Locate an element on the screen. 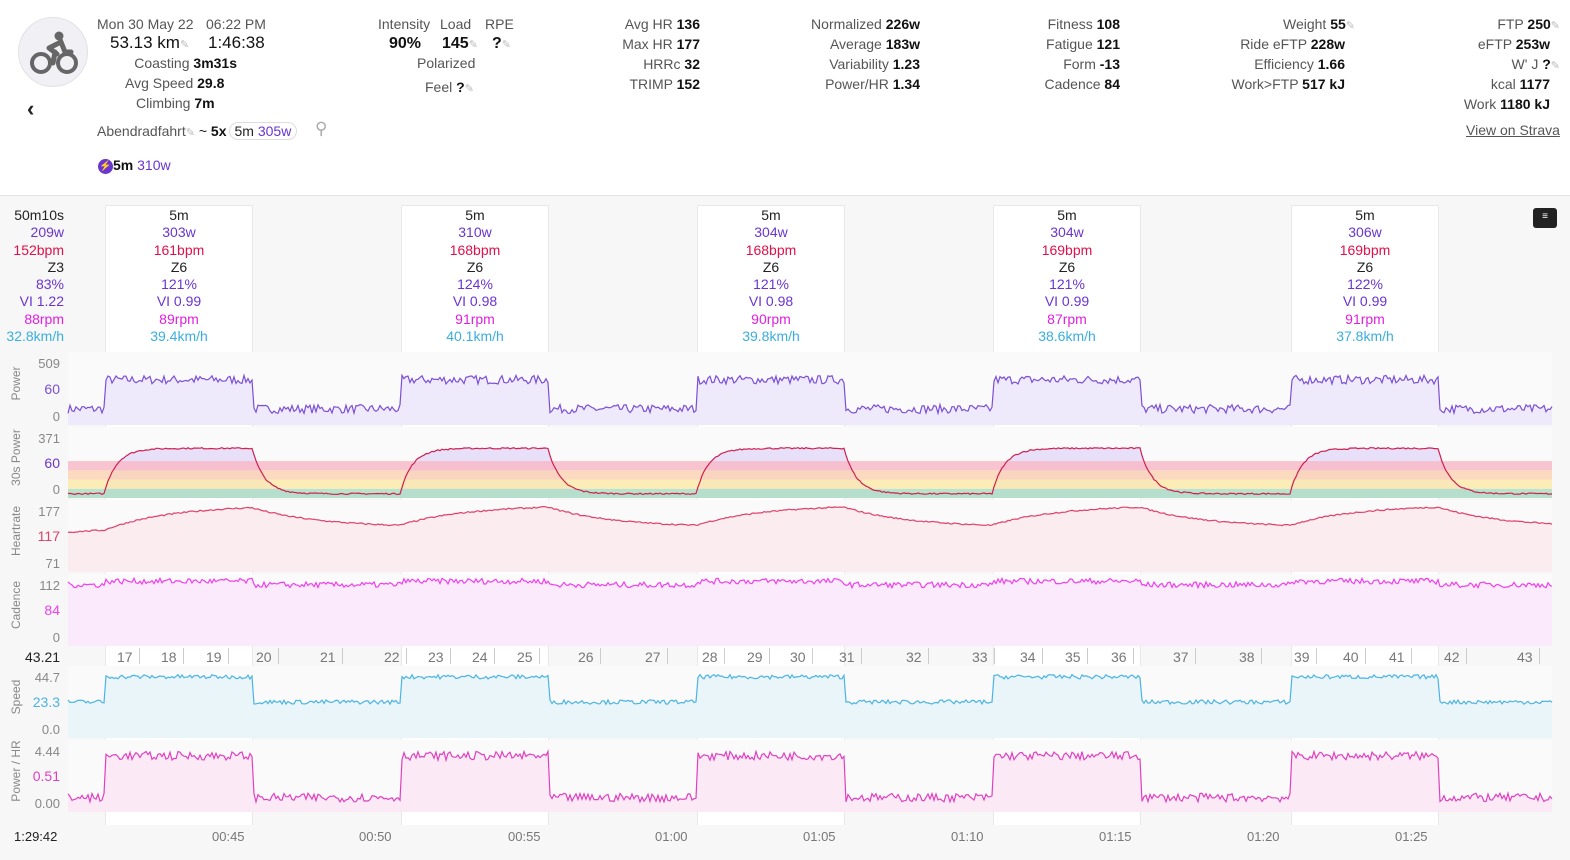 This screenshot has width=1570, height=860. cadence-min-tick: 0 is located at coordinates (56, 637).